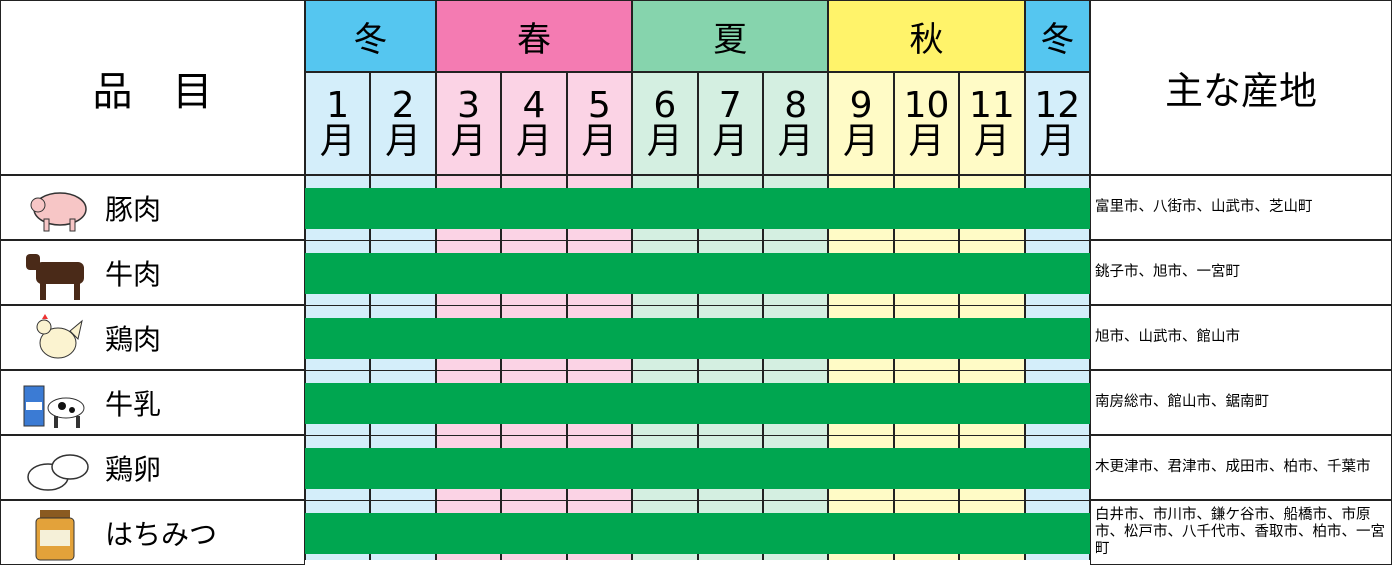 The width and height of the screenshot is (1392, 566). What do you see at coordinates (133, 209) in the screenshot?
I see `item-name: 豚肉` at bounding box center [133, 209].